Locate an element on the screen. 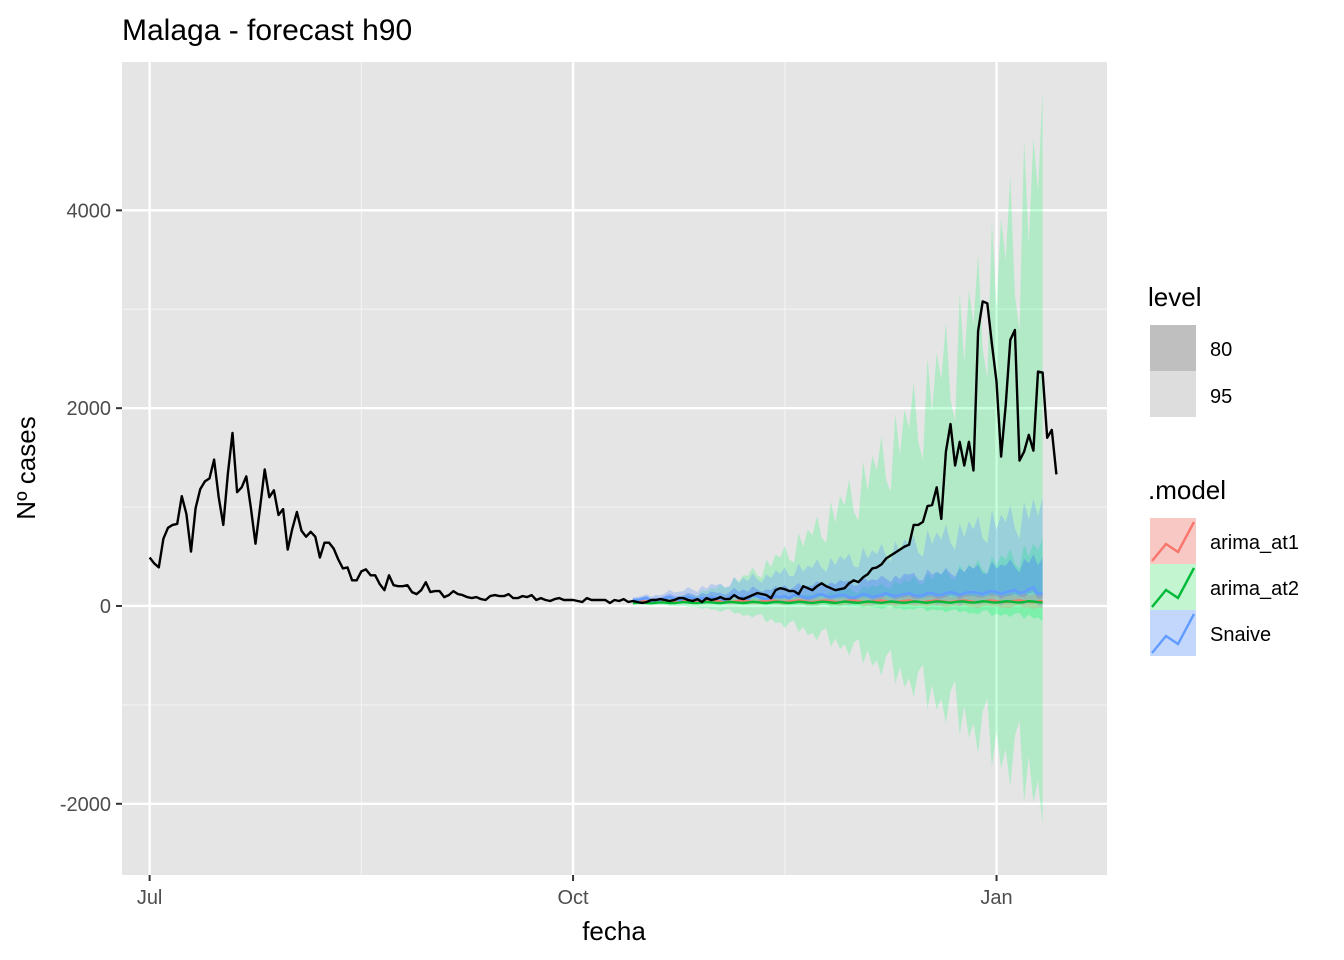  legend-line-snaive is located at coordinates (1173, 633).